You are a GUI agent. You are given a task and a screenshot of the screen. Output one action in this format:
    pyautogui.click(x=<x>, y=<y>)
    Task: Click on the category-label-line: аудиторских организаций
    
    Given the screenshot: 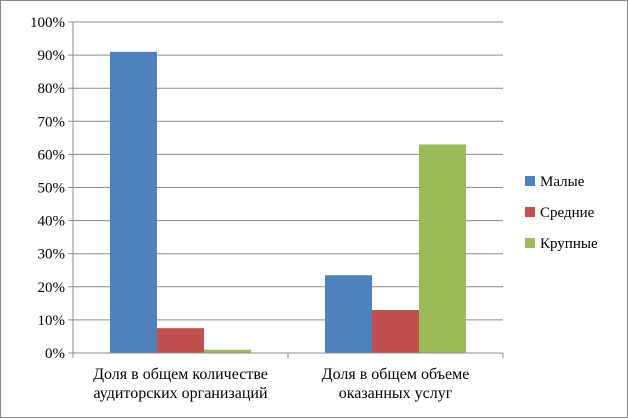 What is the action you would take?
    pyautogui.click(x=180, y=393)
    